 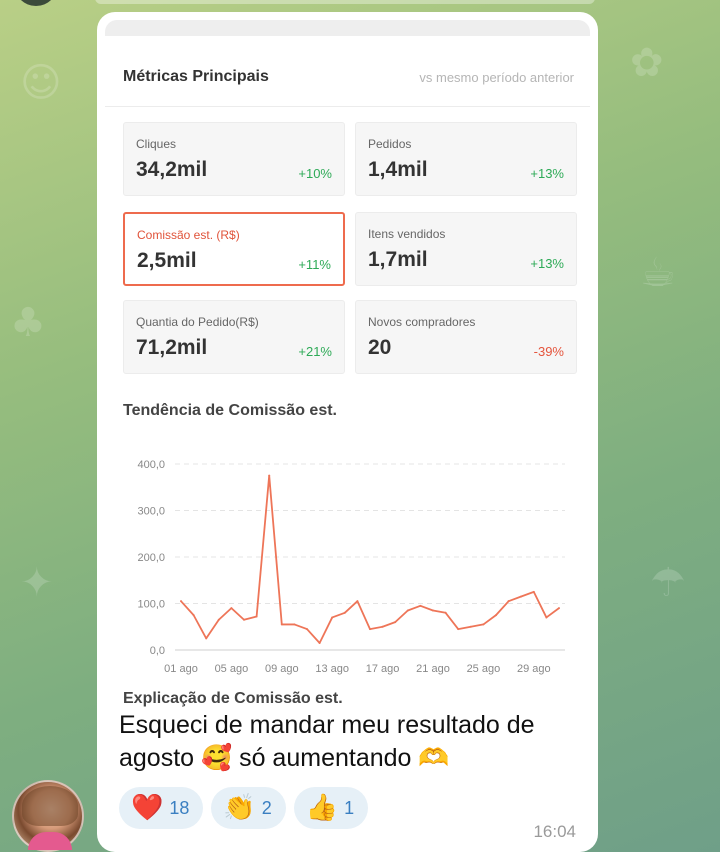 What do you see at coordinates (282, 669) in the screenshot?
I see `x-tick-label: 09 ago` at bounding box center [282, 669].